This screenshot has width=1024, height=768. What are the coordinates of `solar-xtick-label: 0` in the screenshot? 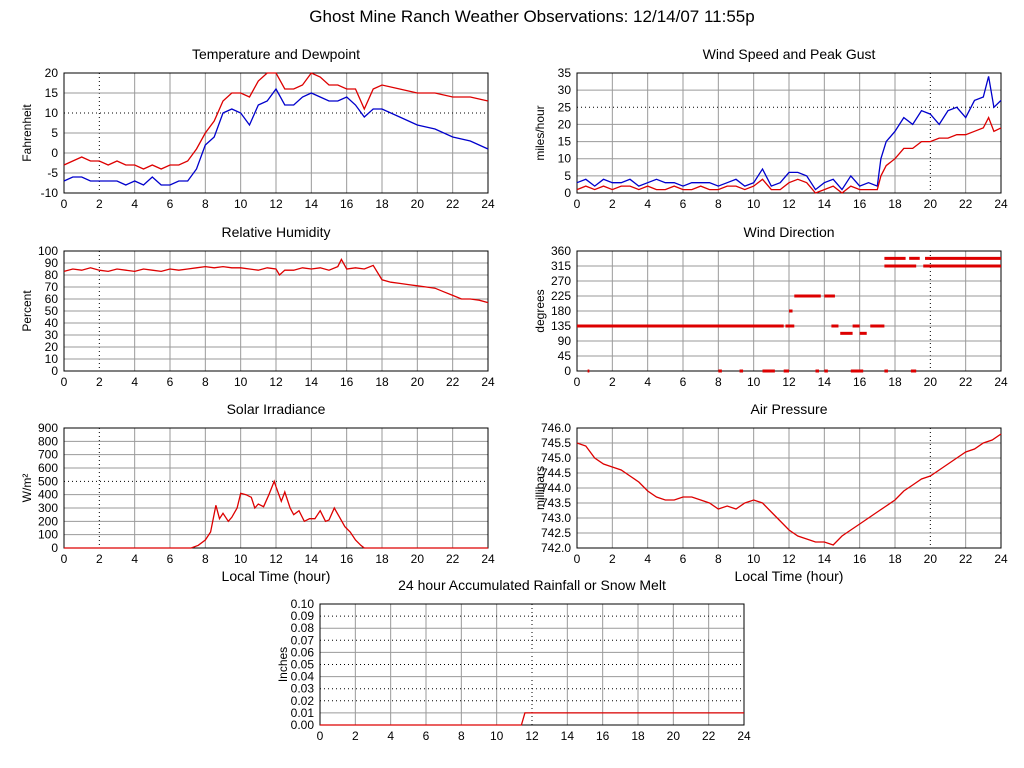 It's located at (64, 559).